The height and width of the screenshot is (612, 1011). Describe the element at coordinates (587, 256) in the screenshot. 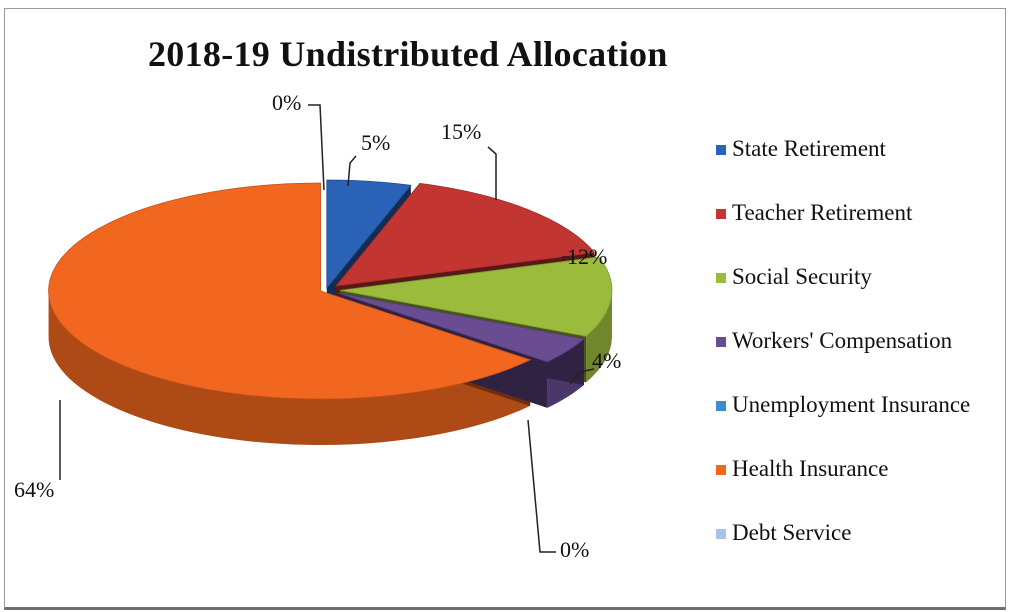

I see `data-label-social-security: 12%` at that location.